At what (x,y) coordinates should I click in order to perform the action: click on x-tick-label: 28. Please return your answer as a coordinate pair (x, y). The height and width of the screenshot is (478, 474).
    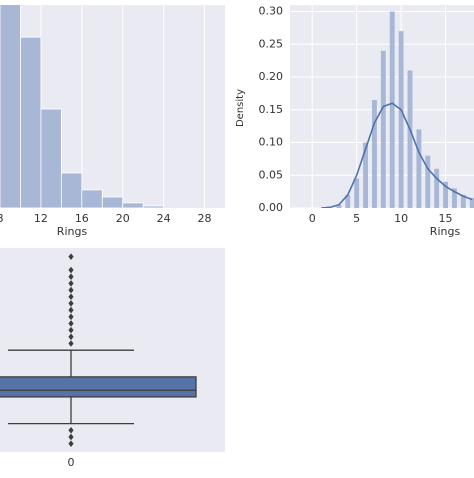
    Looking at the image, I should click on (205, 218).